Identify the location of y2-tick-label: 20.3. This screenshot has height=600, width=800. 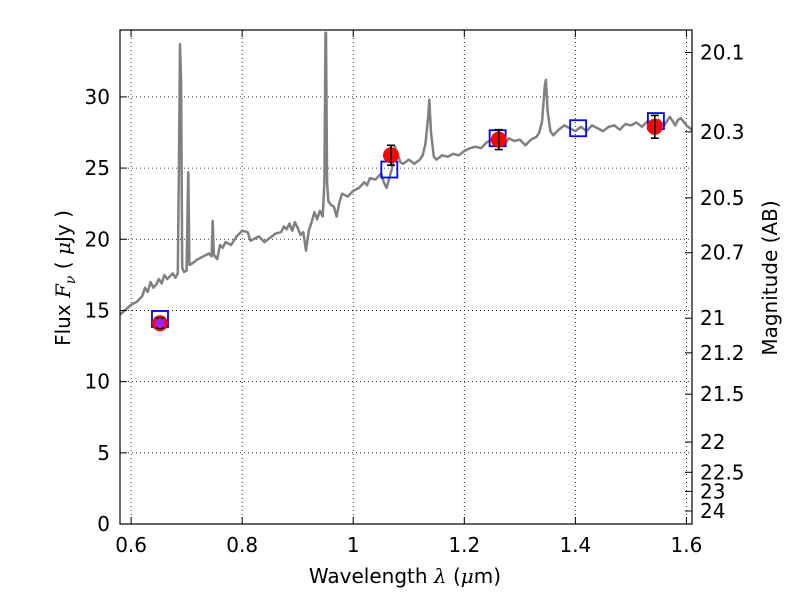
(722, 132).